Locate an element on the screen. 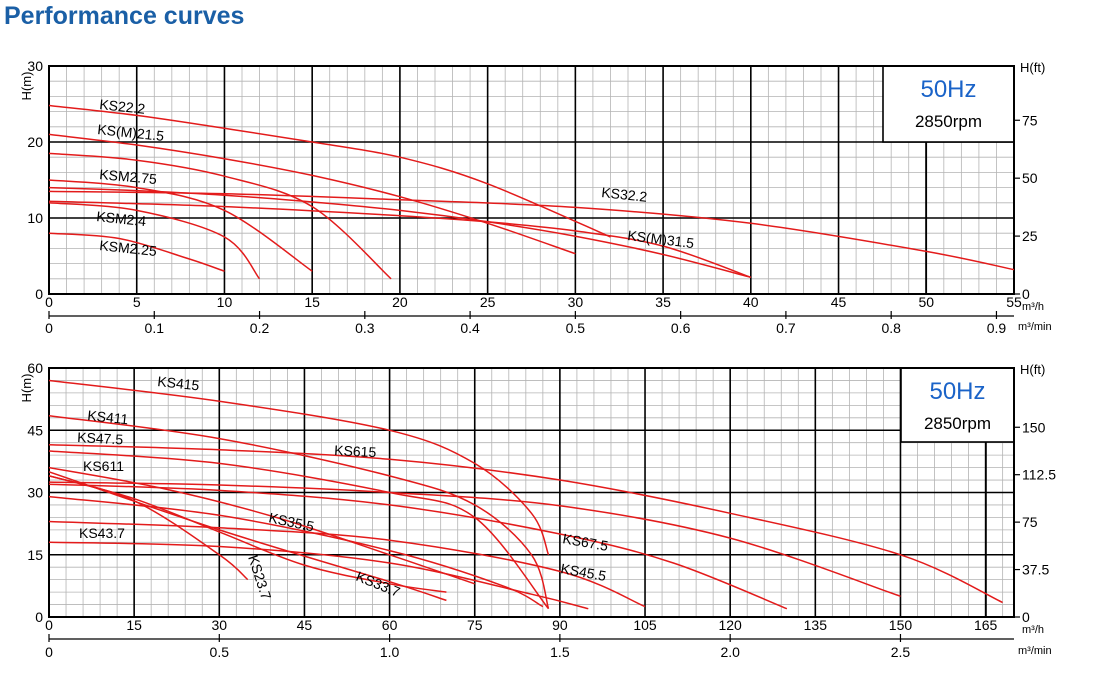 The image size is (1112, 676). y-right-tick-label: 50 is located at coordinates (1030, 178).